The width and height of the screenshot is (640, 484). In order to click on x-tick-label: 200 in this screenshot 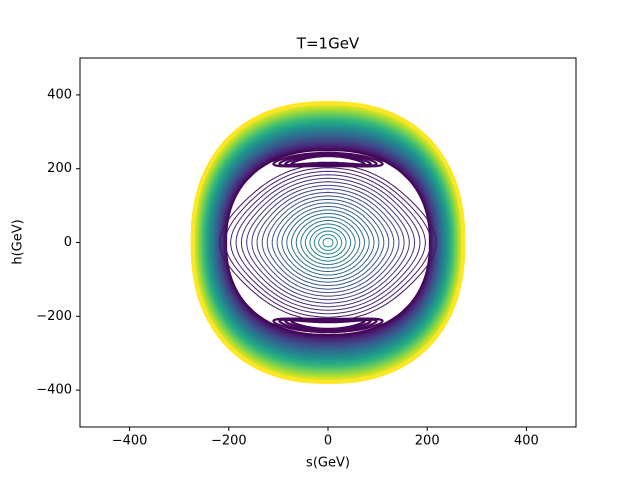, I will do `click(427, 441)`.